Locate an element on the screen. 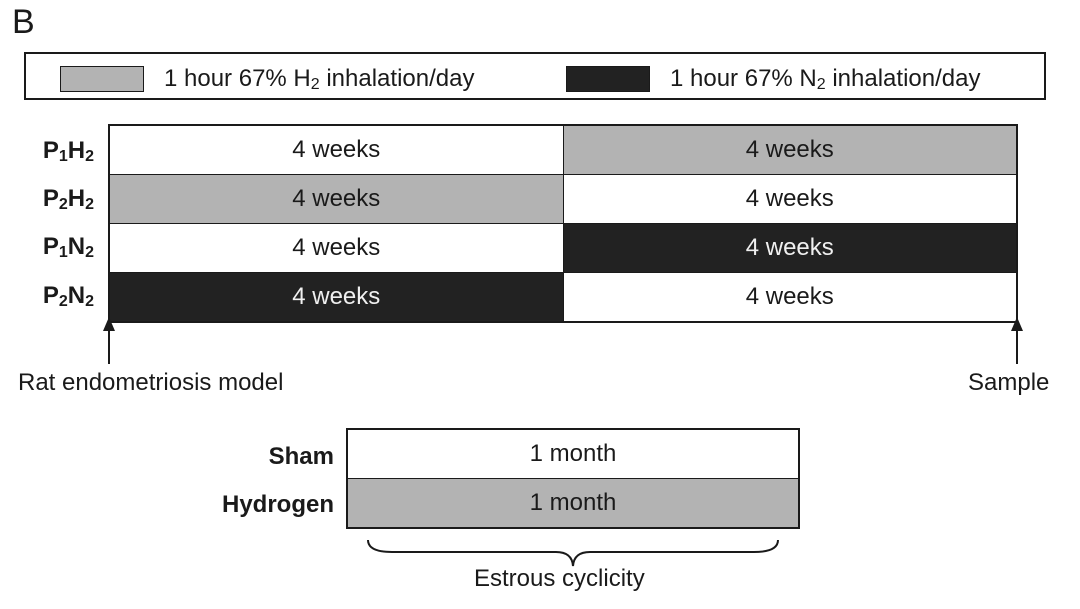 This screenshot has height=609, width=1080. cyclicity-row-sham: 1 month is located at coordinates (573, 454).